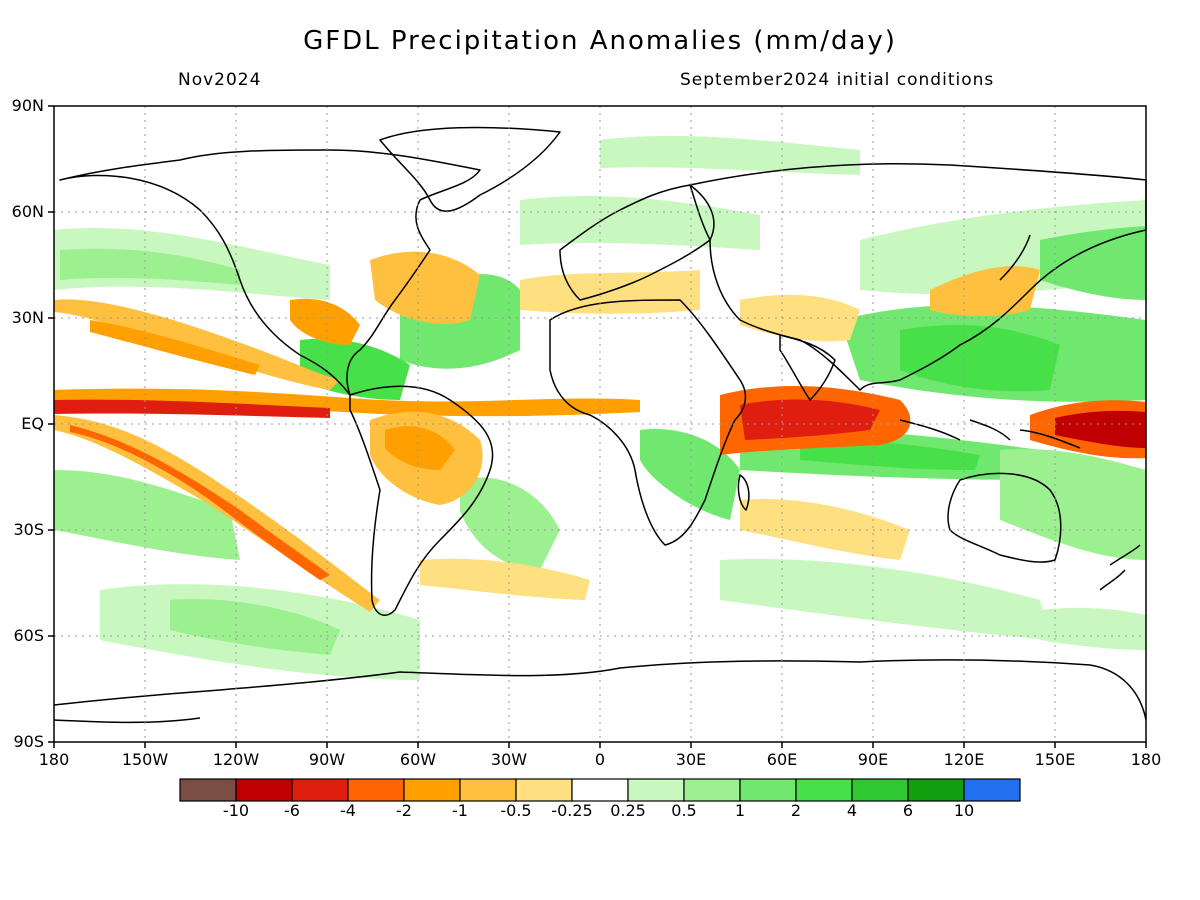 The height and width of the screenshot is (900, 1200). I want to click on lon-label: 30E, so click(691, 759).